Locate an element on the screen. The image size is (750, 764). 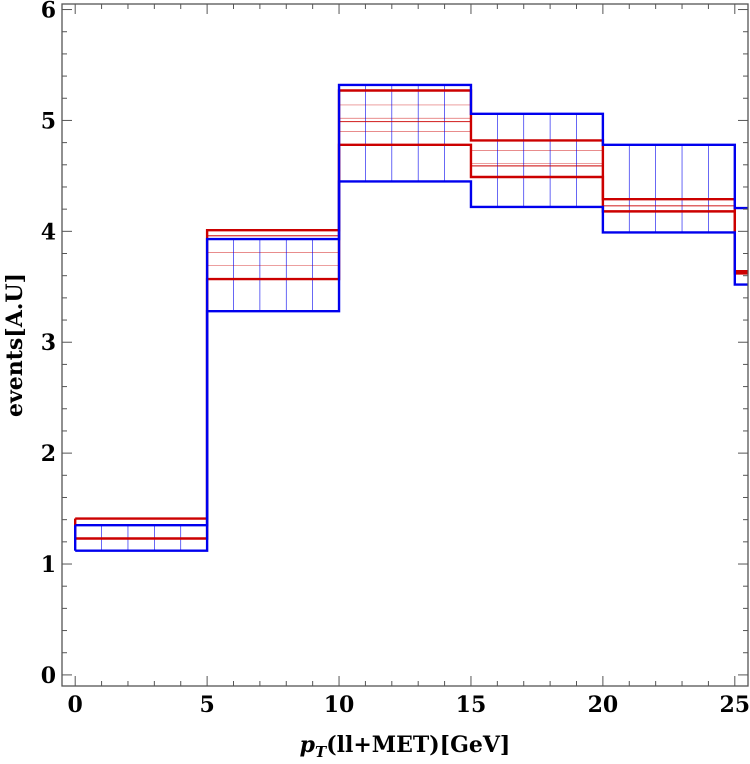
y-tick-label: 2 is located at coordinates (48, 454).